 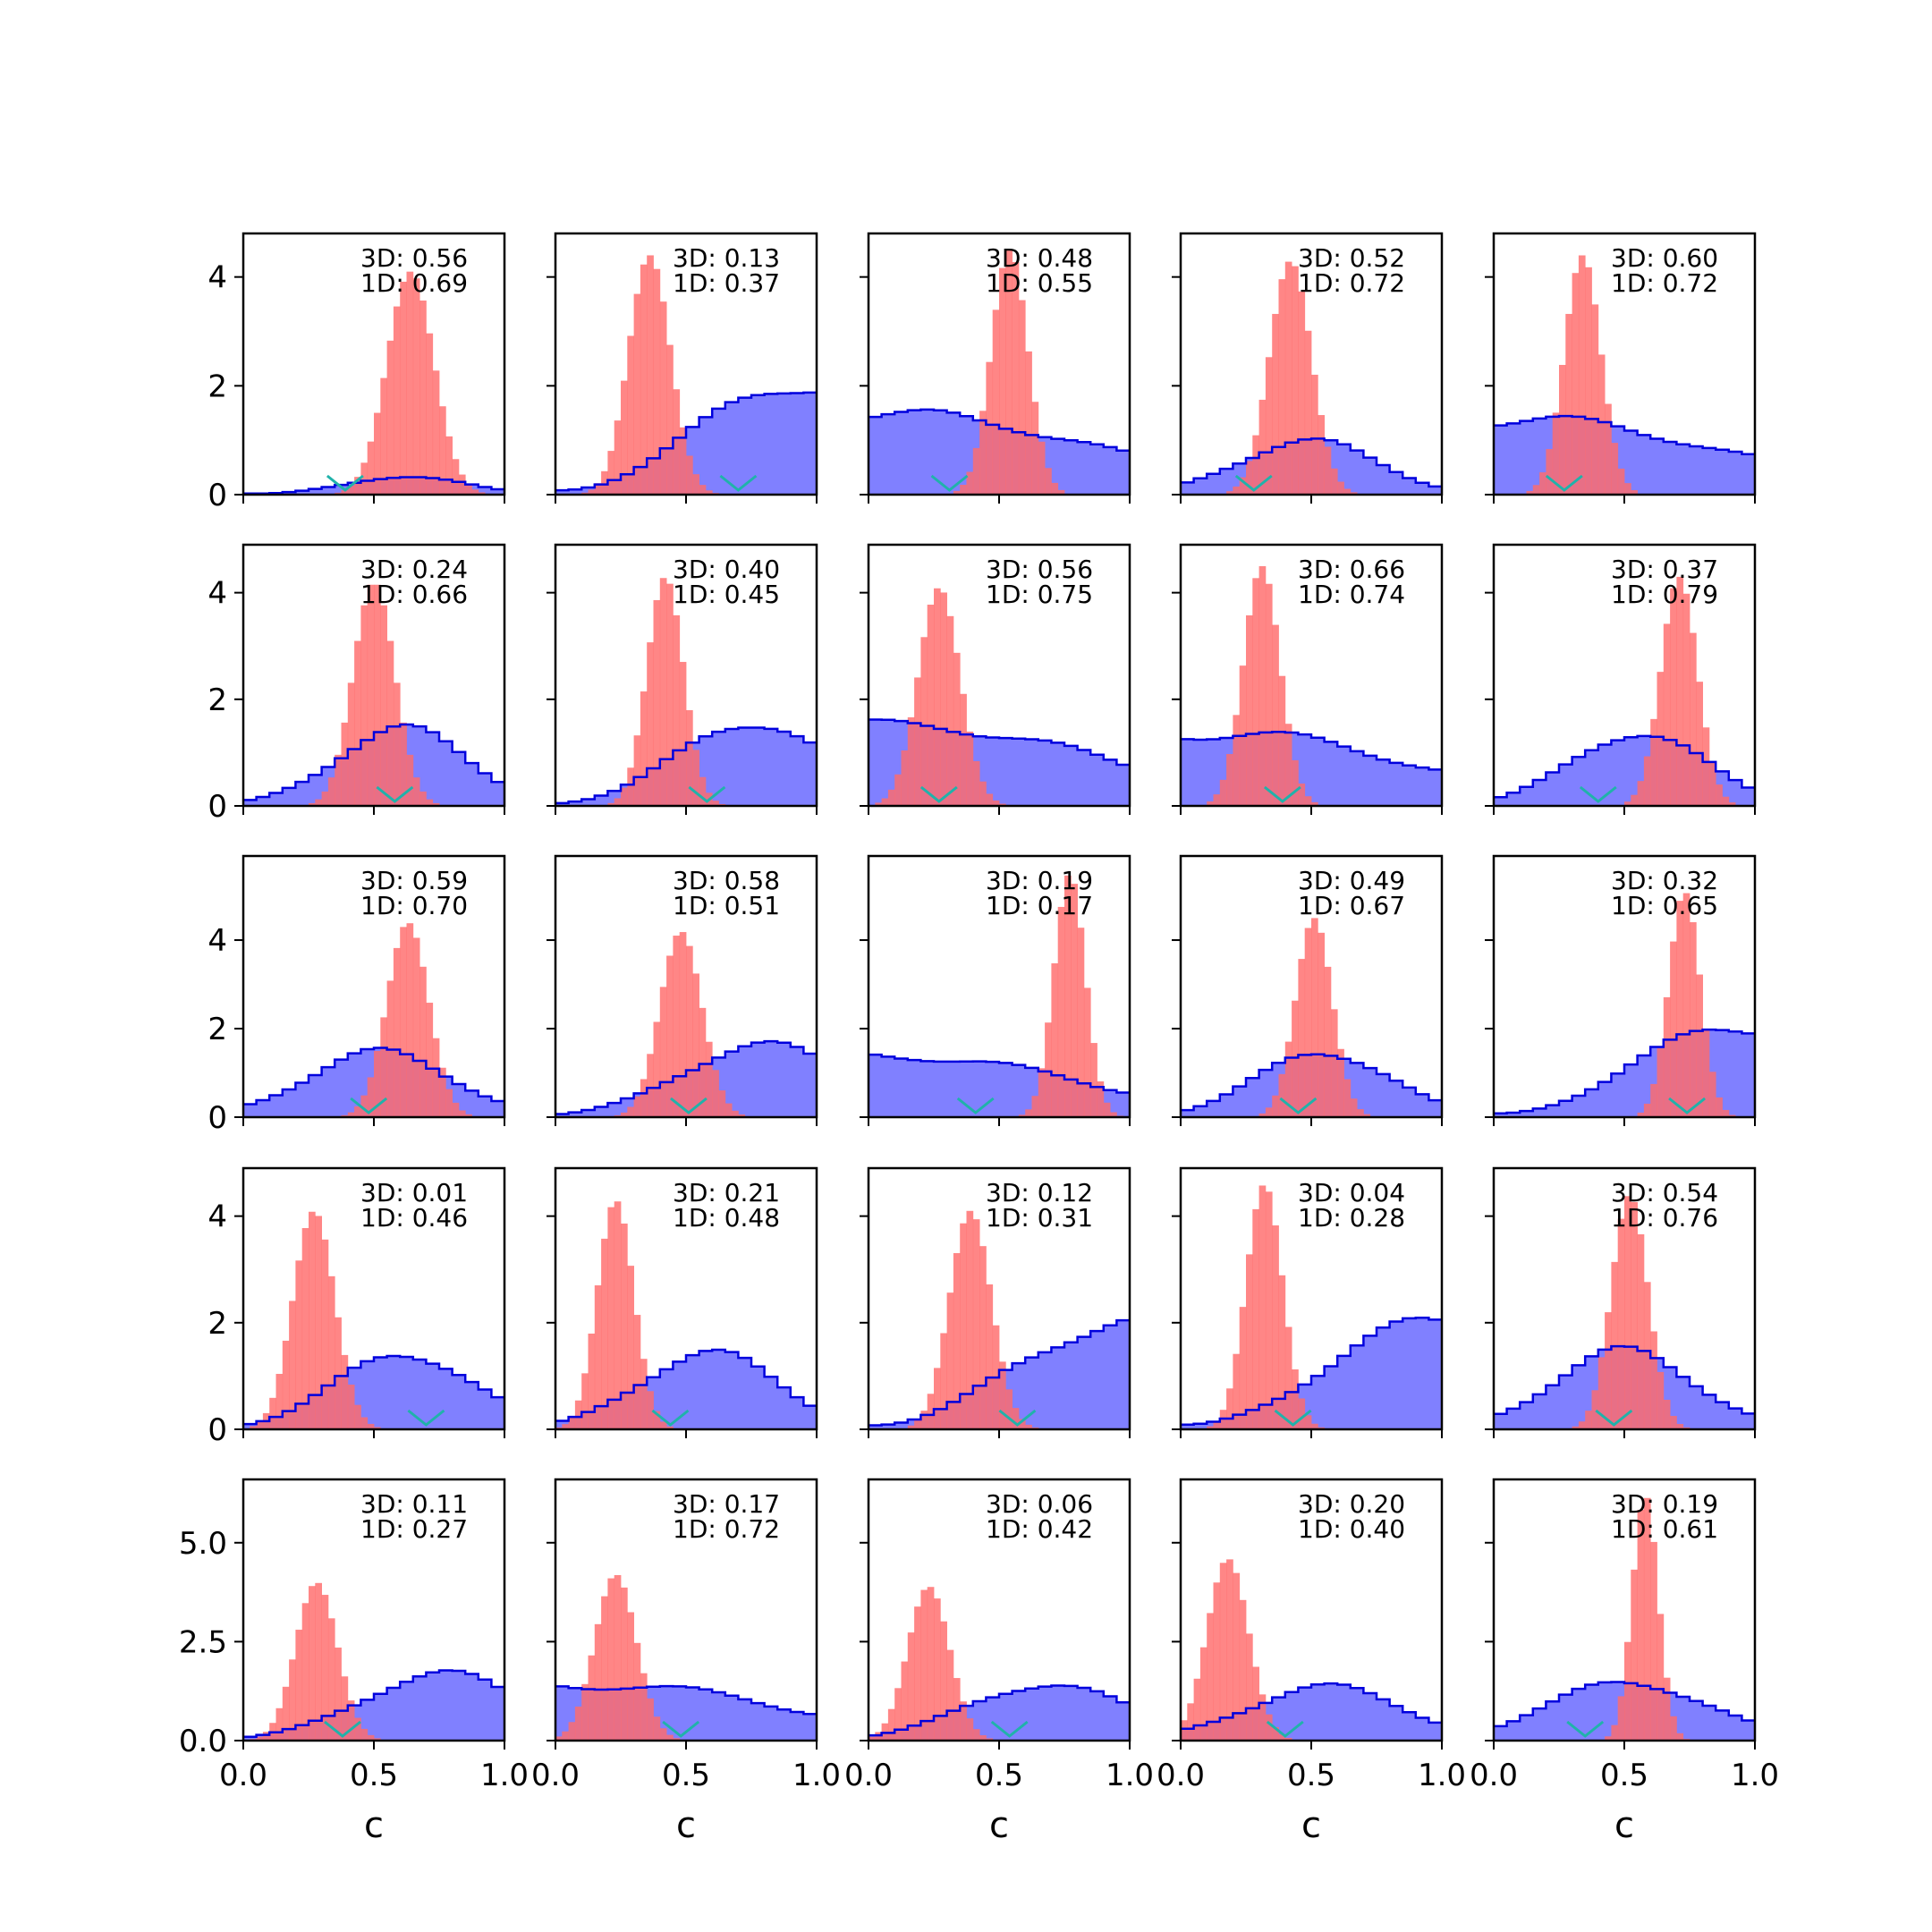 I want to click on annotation-3d: 3D: 0.13, so click(x=726, y=258).